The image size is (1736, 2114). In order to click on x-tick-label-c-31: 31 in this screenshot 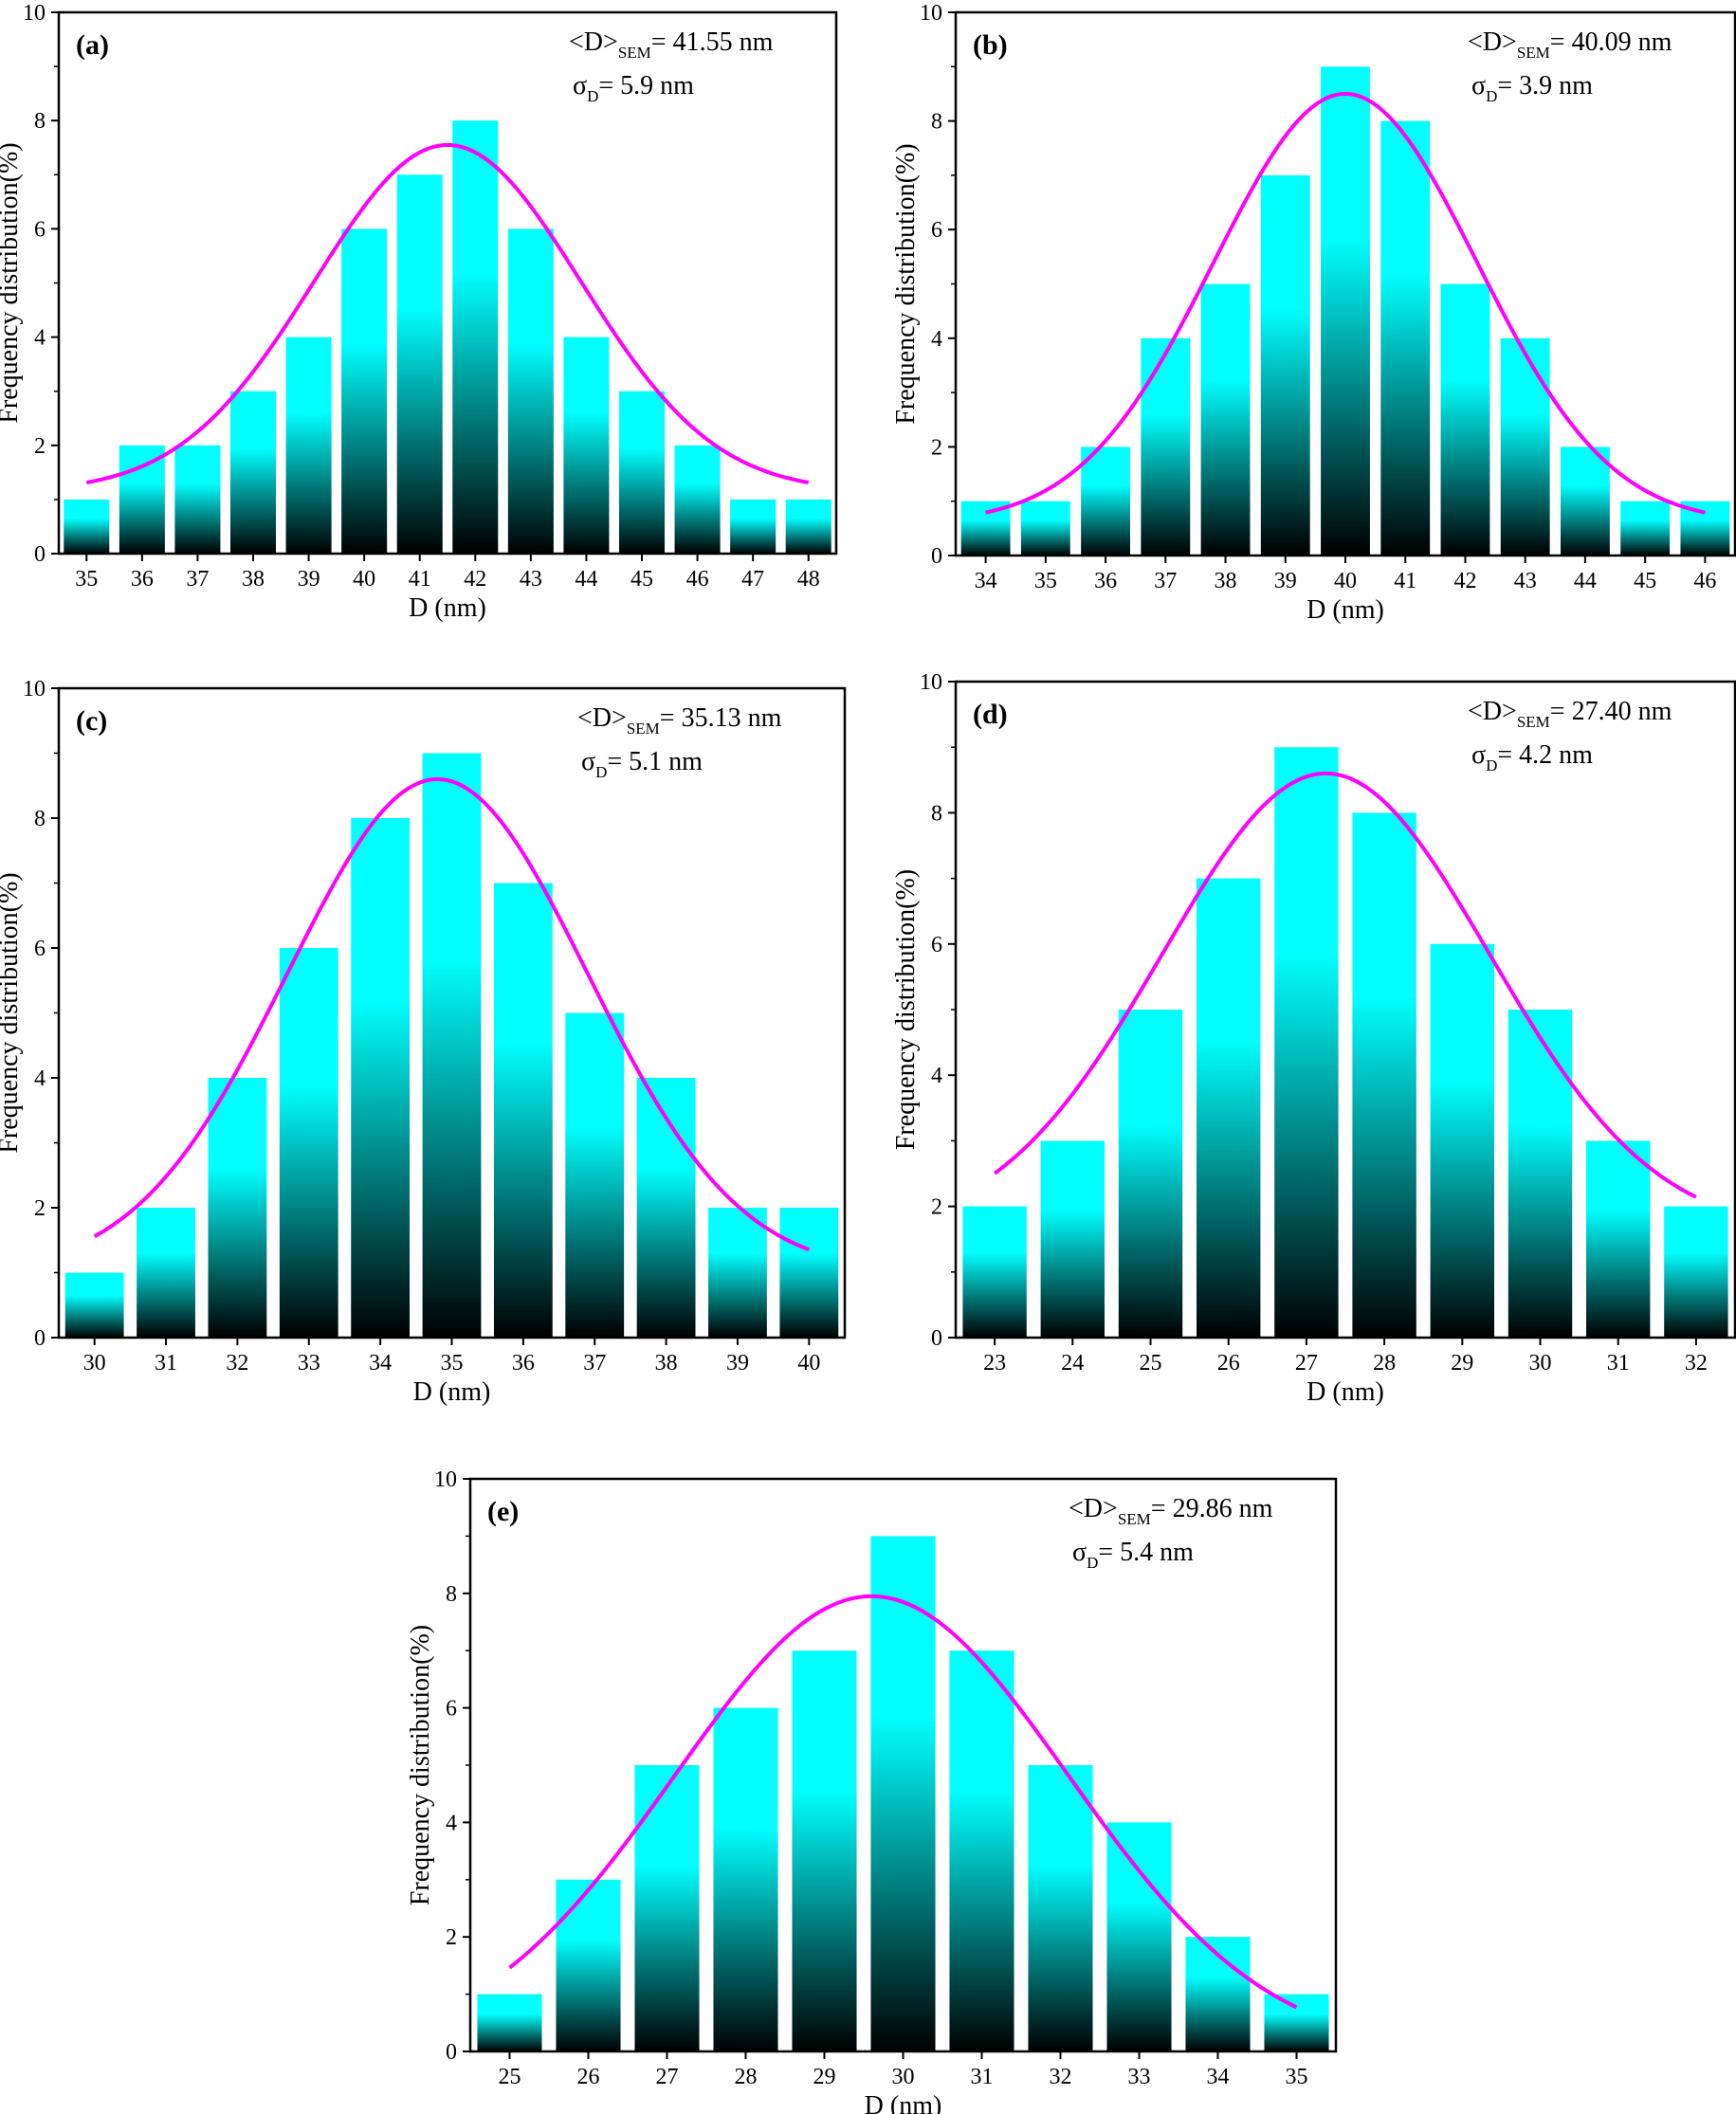, I will do `click(166, 1363)`.